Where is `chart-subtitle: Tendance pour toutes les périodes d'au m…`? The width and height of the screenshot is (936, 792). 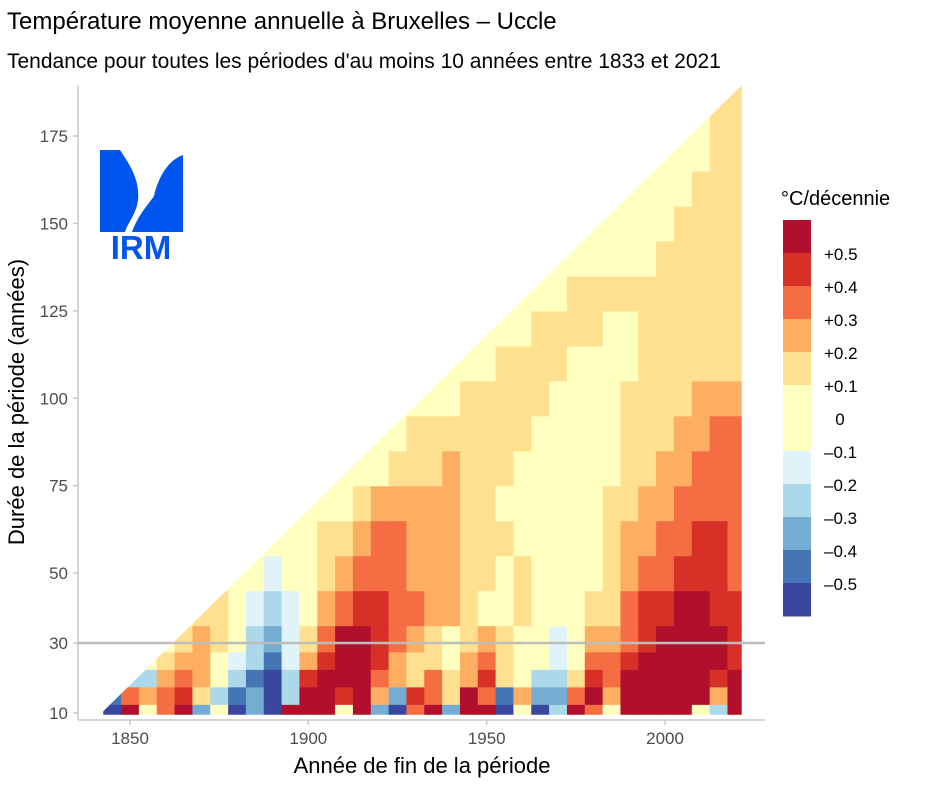
chart-subtitle: Tendance pour toutes les périodes d'au m… is located at coordinates (364, 61).